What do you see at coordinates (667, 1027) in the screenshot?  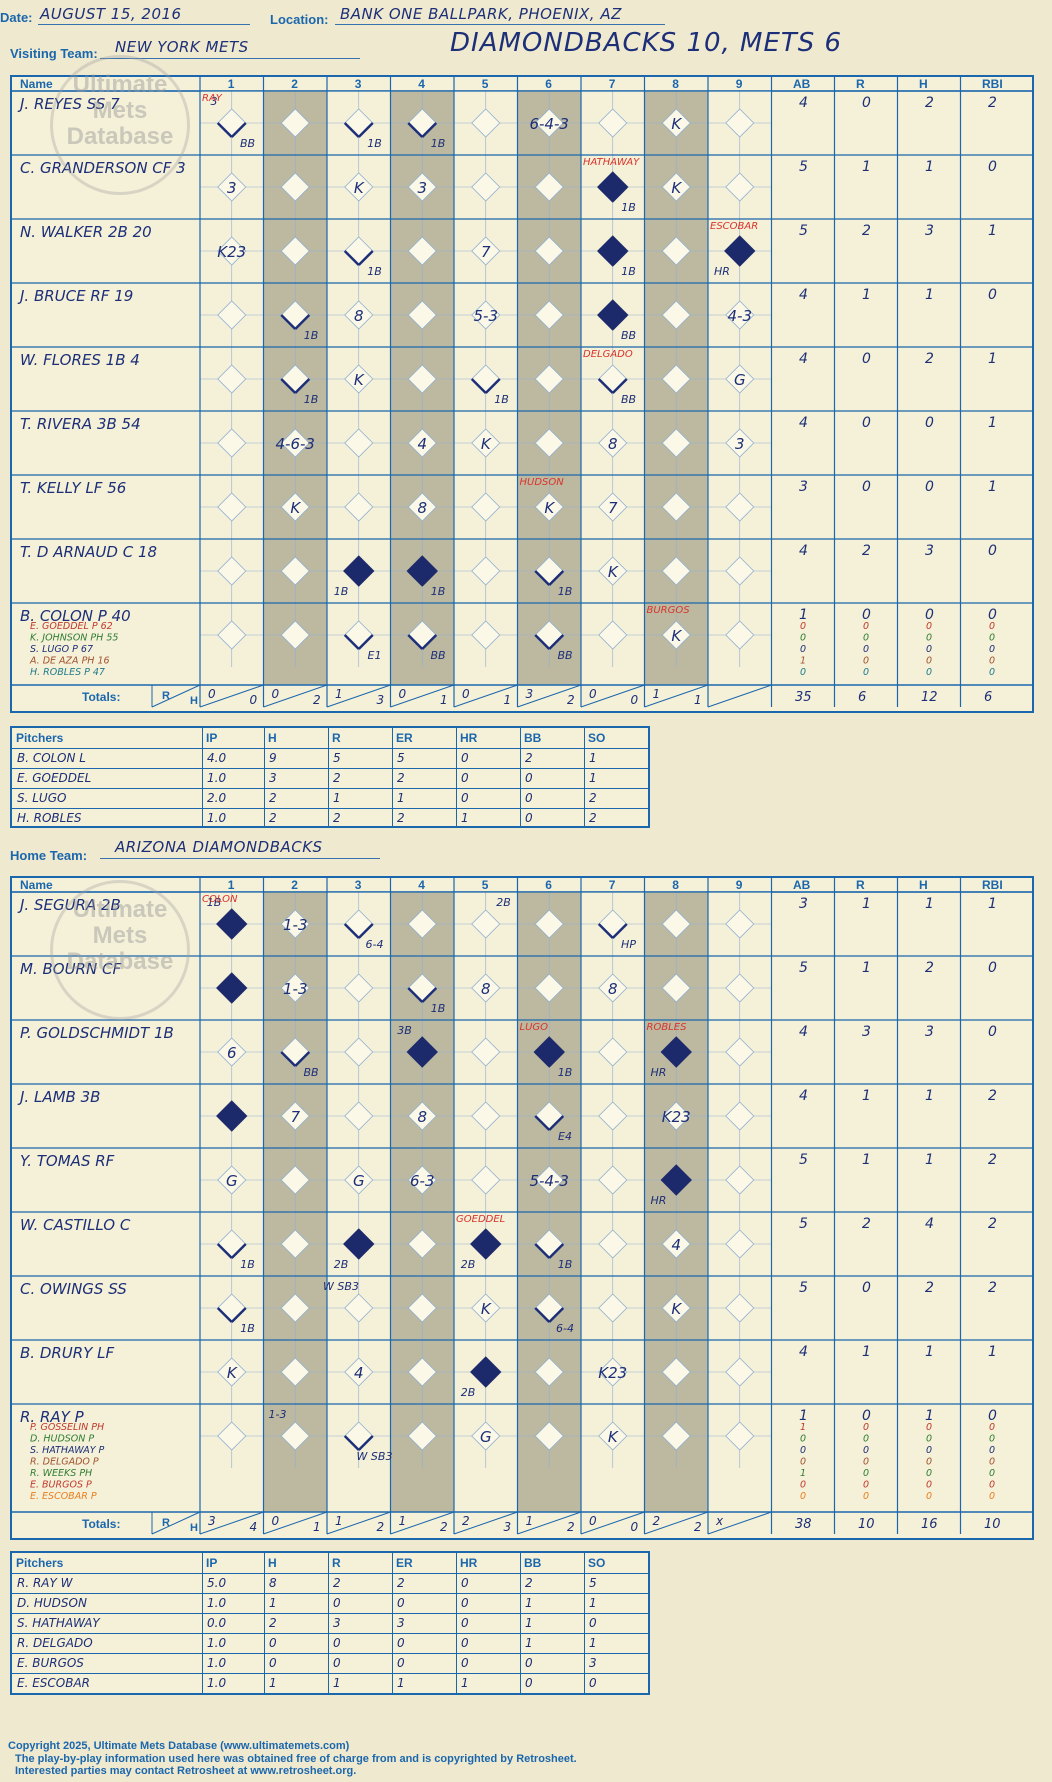 I see `pitching-change-note: ROBLES` at bounding box center [667, 1027].